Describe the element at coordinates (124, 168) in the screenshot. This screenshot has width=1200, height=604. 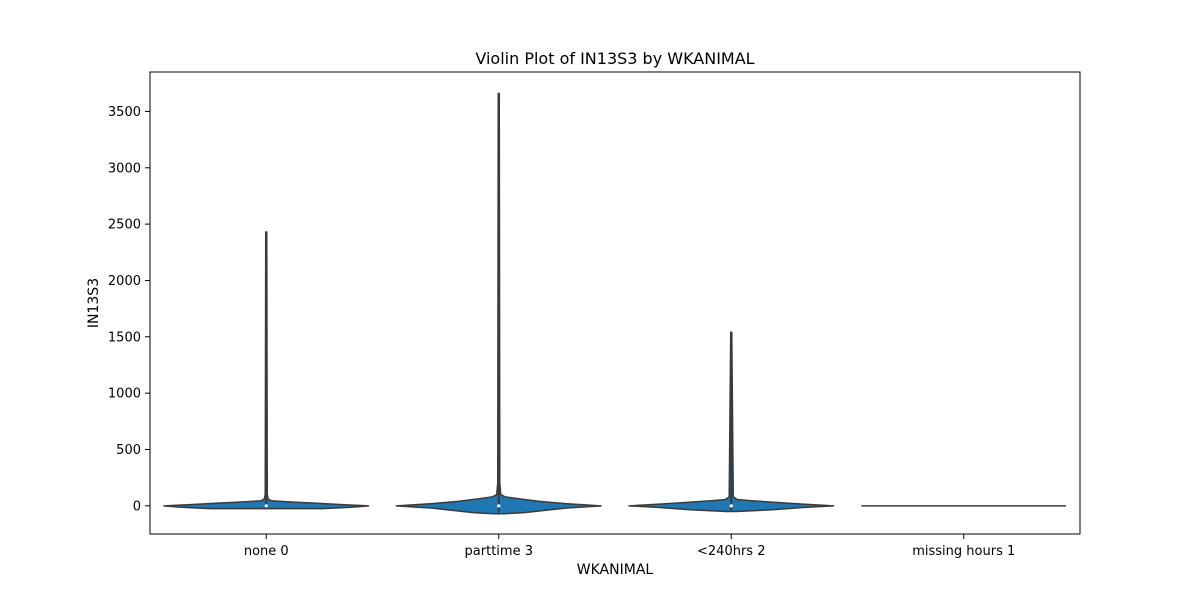
I see `y-tick-label: 3000` at that location.